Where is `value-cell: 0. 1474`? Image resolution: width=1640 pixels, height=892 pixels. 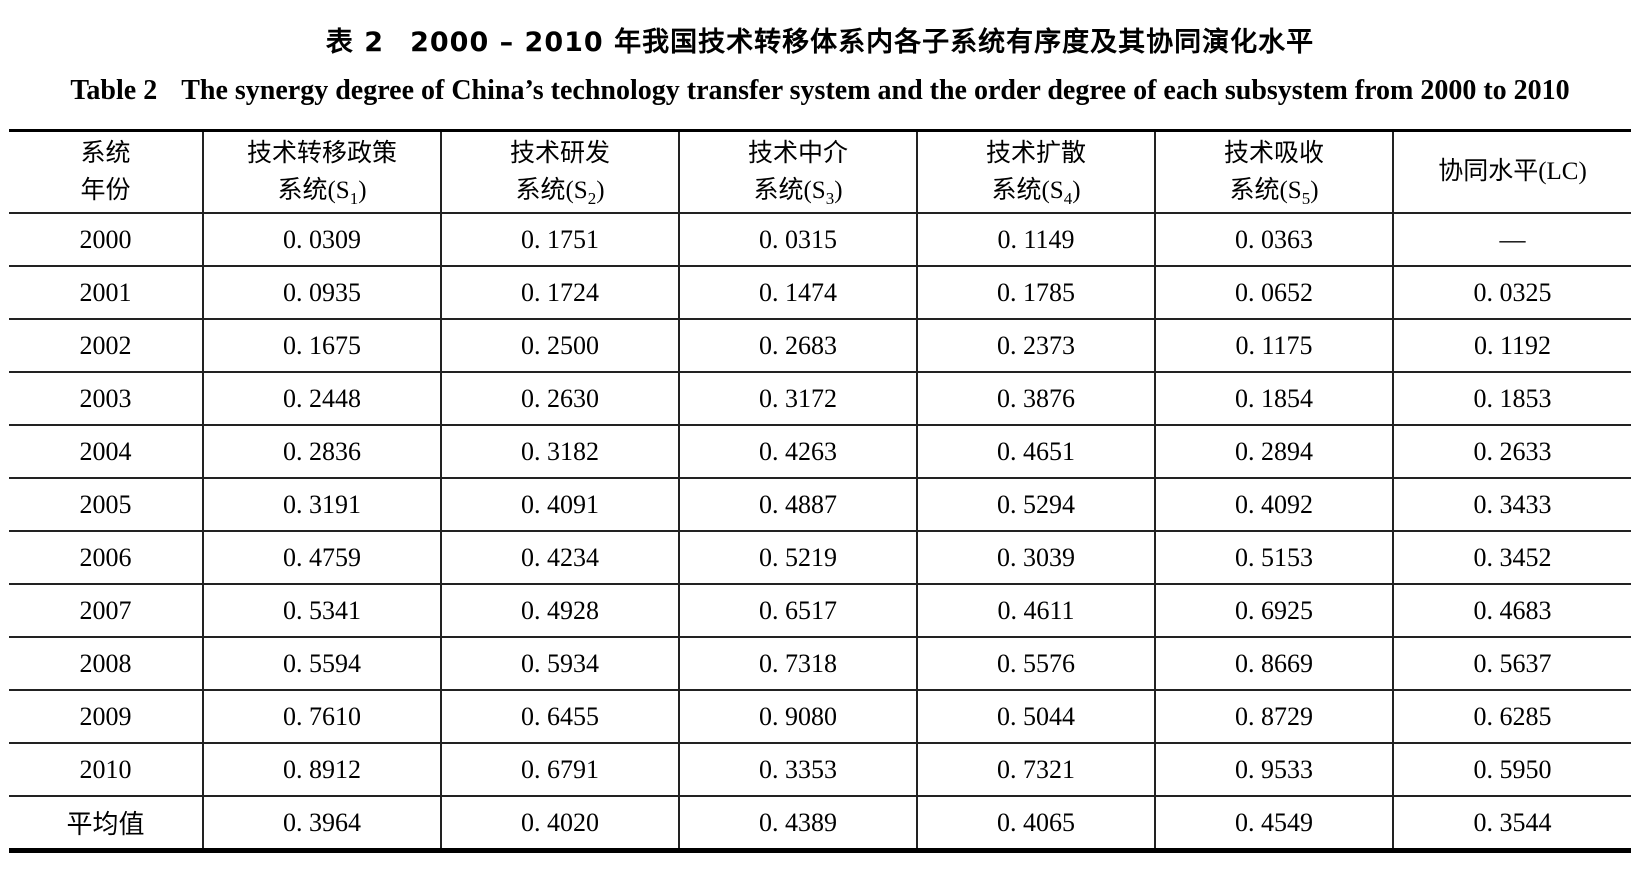
value-cell: 0. 1474 is located at coordinates (797, 293).